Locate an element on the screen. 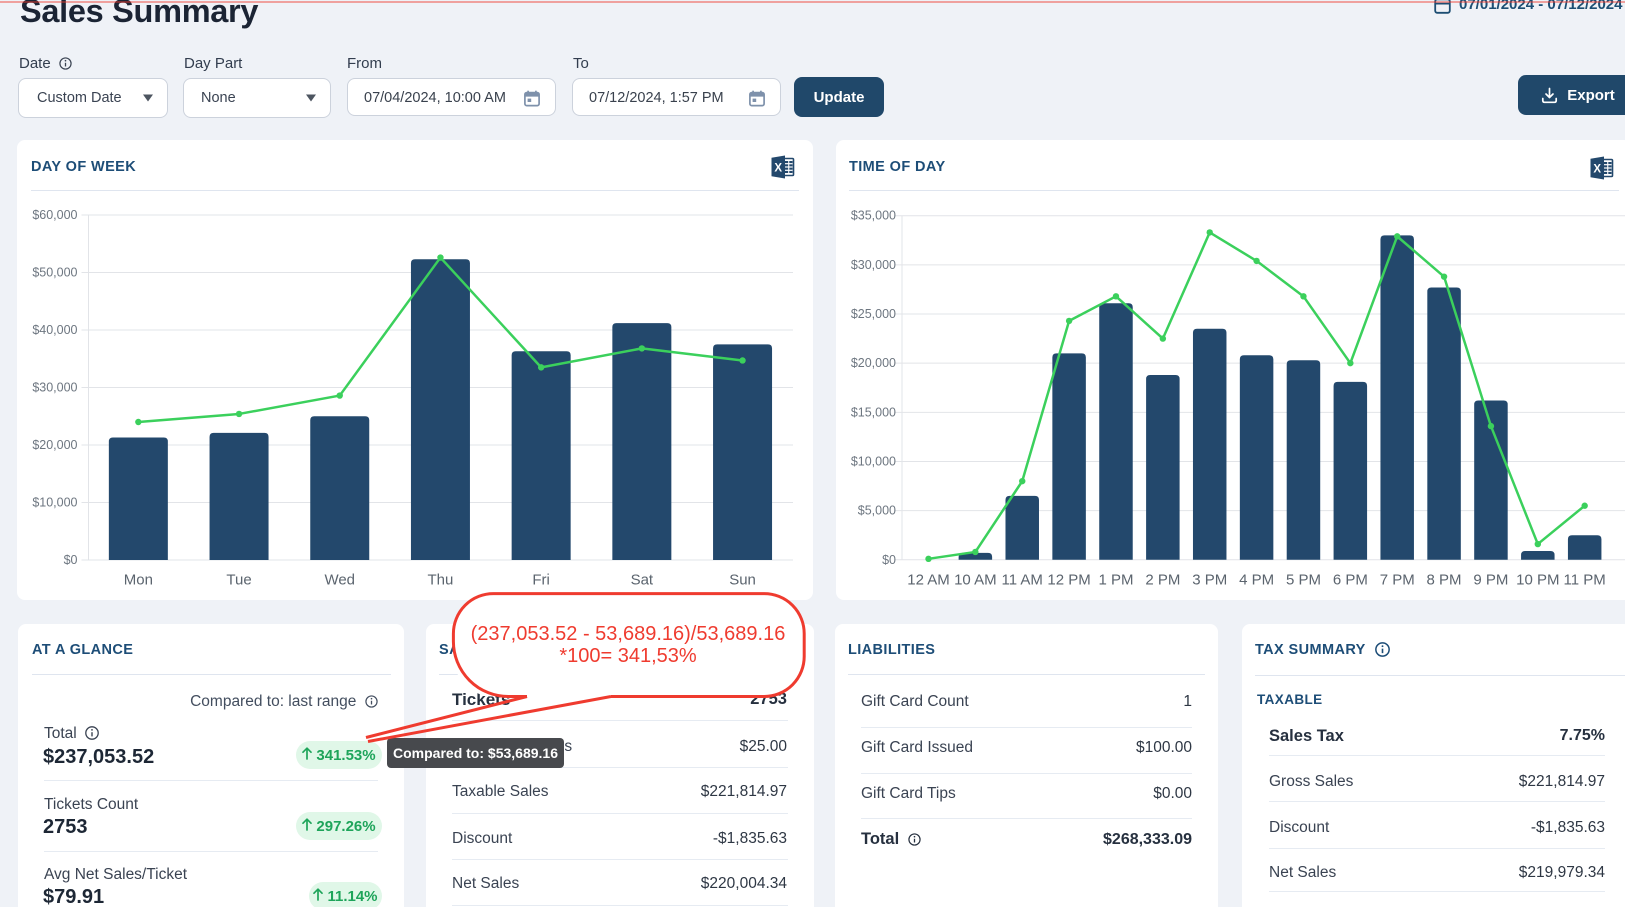  svg-text: $5,000 is located at coordinates (877, 511).